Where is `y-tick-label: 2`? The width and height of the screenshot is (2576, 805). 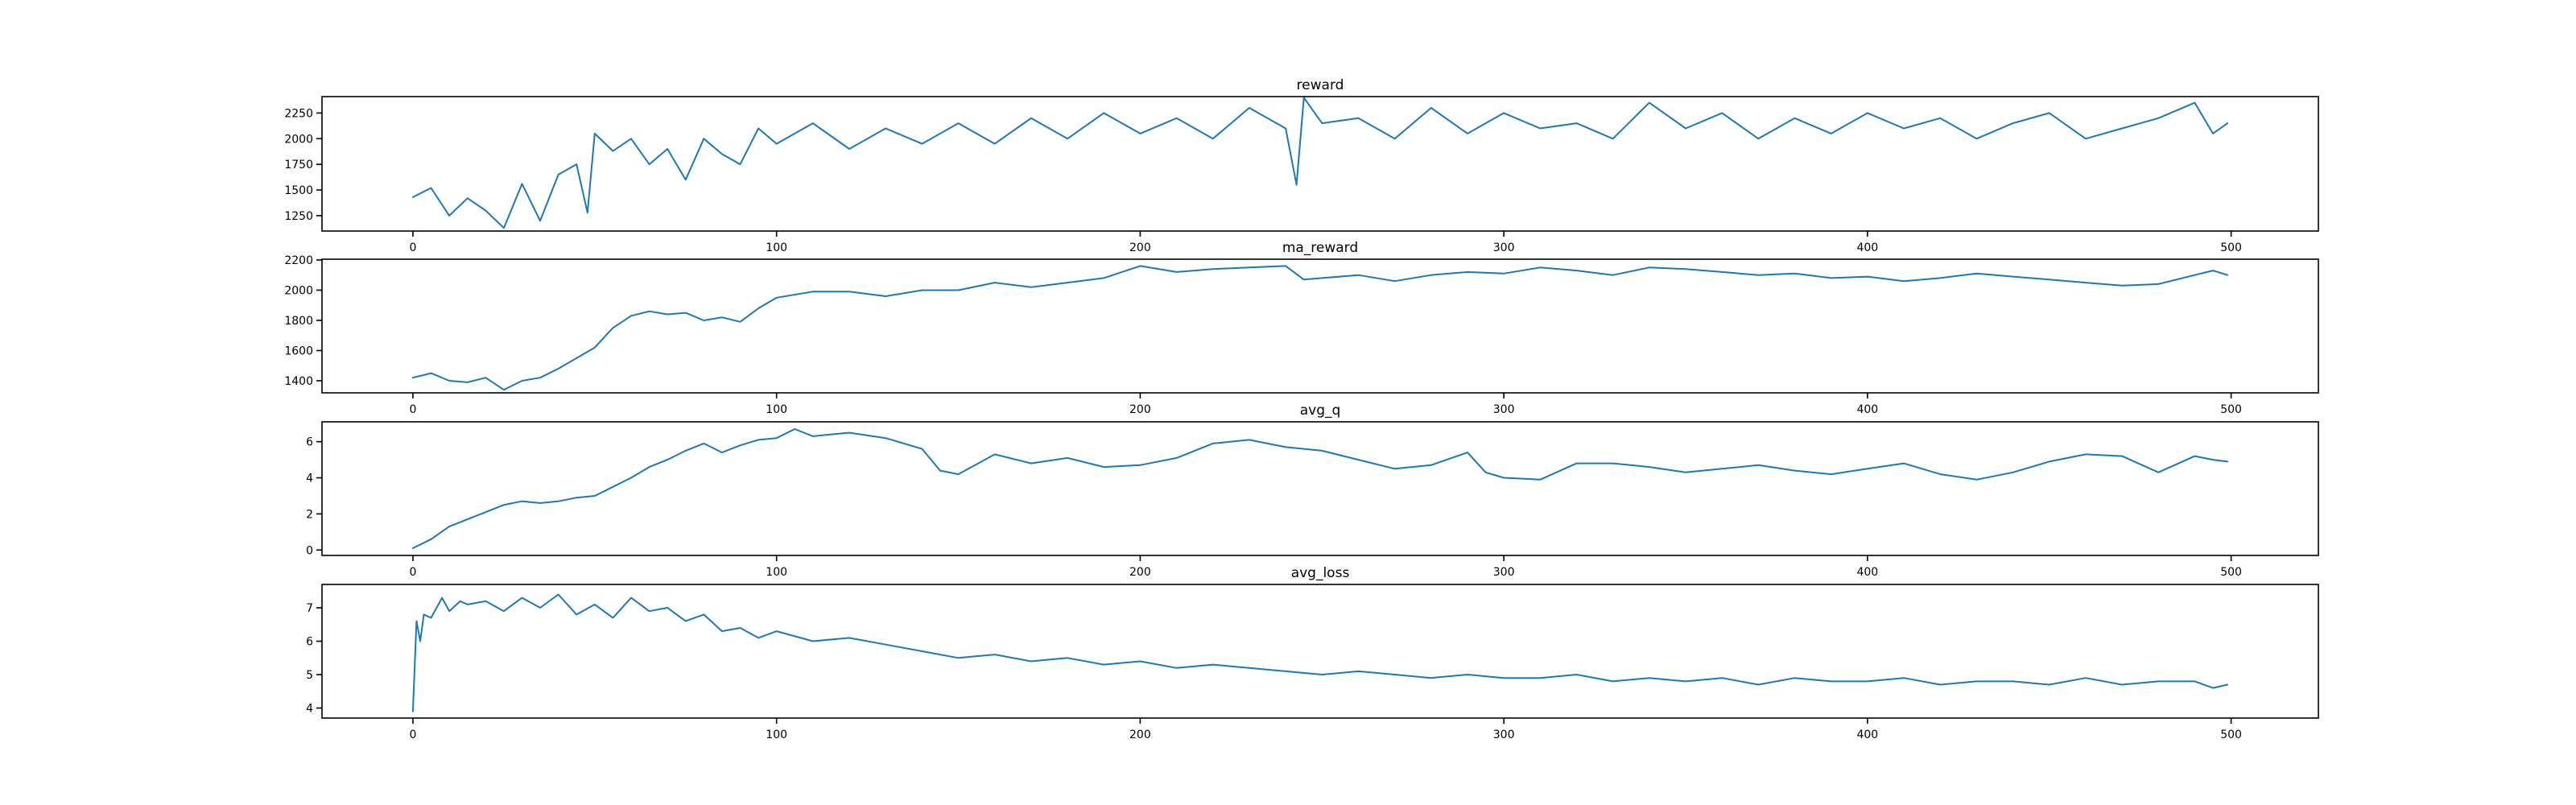 y-tick-label: 2 is located at coordinates (309, 514).